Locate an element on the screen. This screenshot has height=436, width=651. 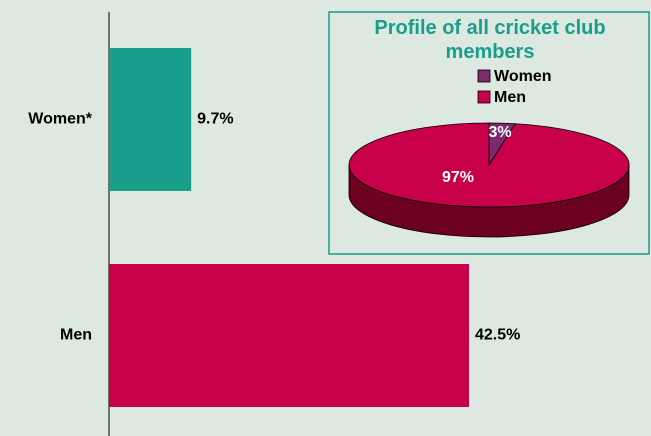
pie-title: Profile of all cricket club members is located at coordinates (490, 40).